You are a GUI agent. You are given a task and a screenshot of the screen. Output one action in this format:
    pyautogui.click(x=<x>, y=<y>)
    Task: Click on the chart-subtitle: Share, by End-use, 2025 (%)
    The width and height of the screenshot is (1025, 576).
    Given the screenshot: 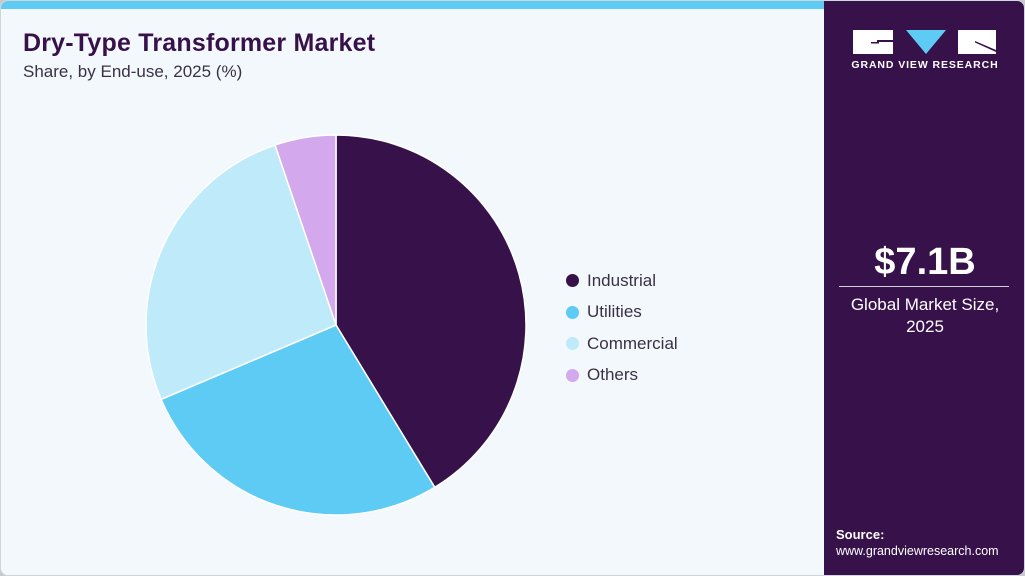 What is the action you would take?
    pyautogui.click(x=133, y=71)
    